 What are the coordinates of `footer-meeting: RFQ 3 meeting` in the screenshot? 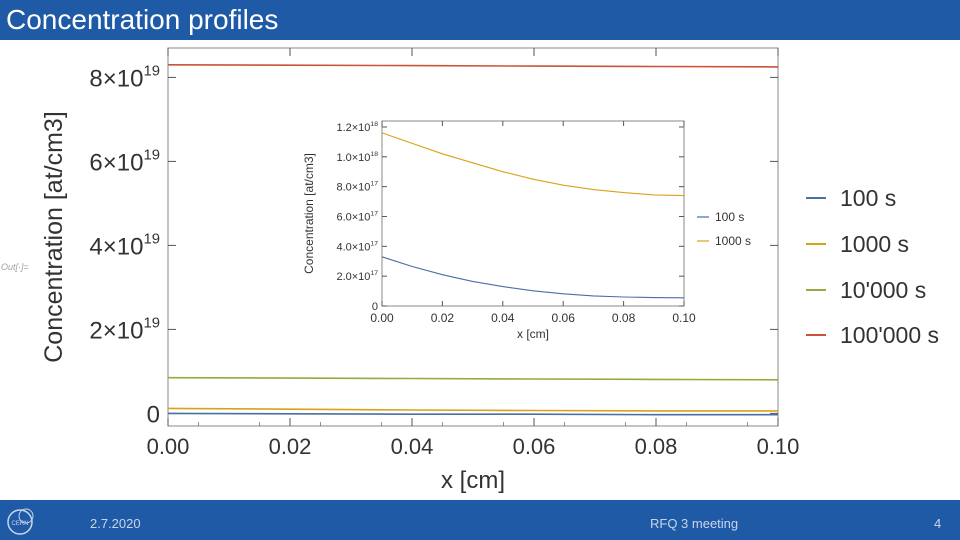 It's located at (694, 523).